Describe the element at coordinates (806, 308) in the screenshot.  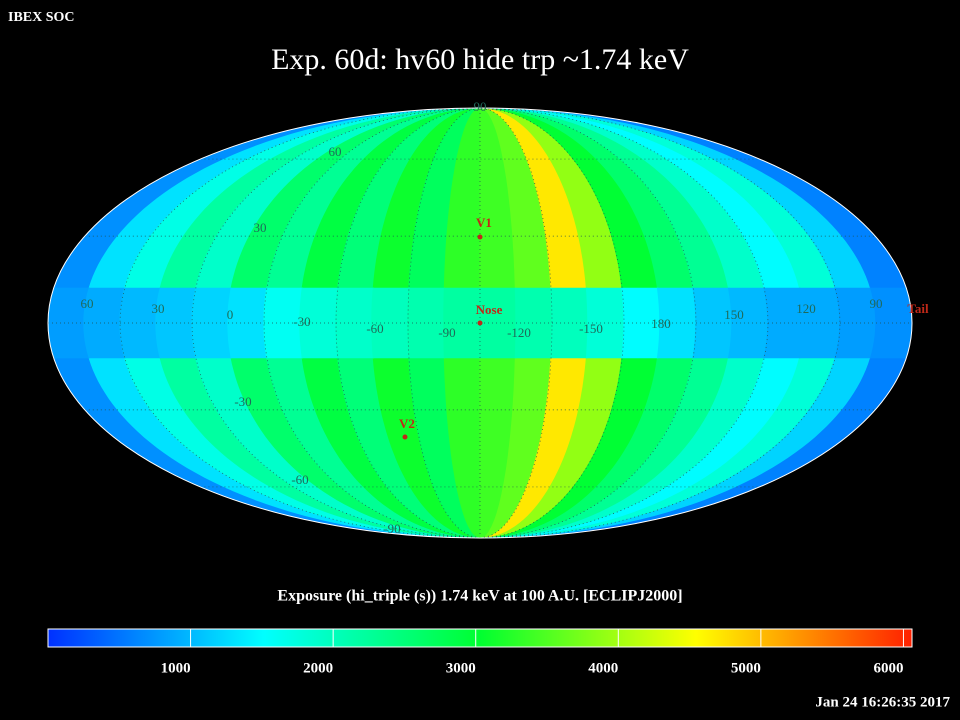
I see `lon-label: 120` at that location.